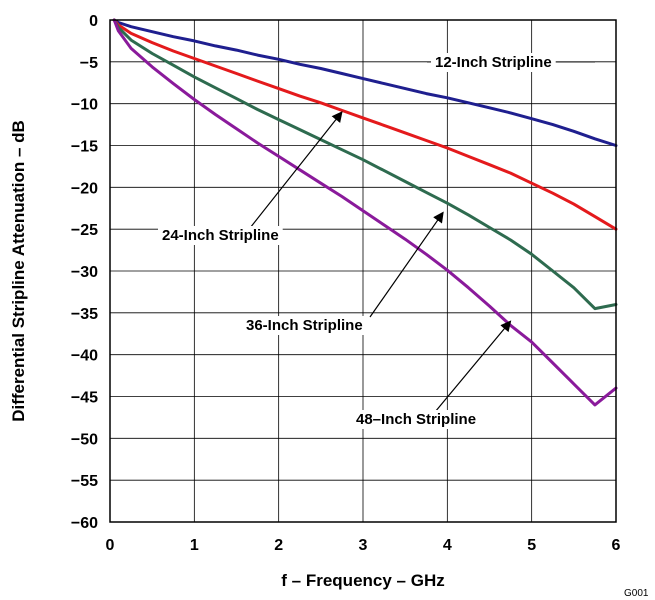  What do you see at coordinates (93, 21) in the screenshot?
I see `y-tick-label: 0` at bounding box center [93, 21].